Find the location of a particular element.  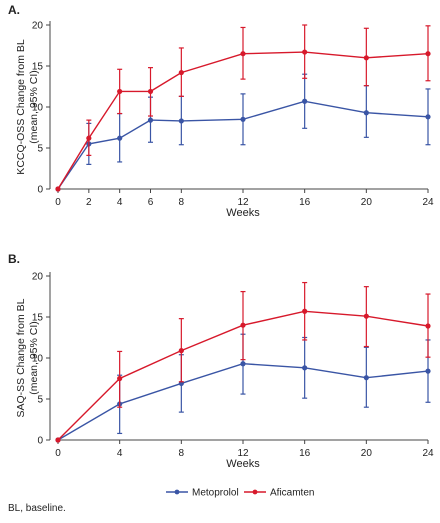

y-axis-title: KCCQ-OSS Change from BL(mean, 95% CI) is located at coordinates (27, 107).